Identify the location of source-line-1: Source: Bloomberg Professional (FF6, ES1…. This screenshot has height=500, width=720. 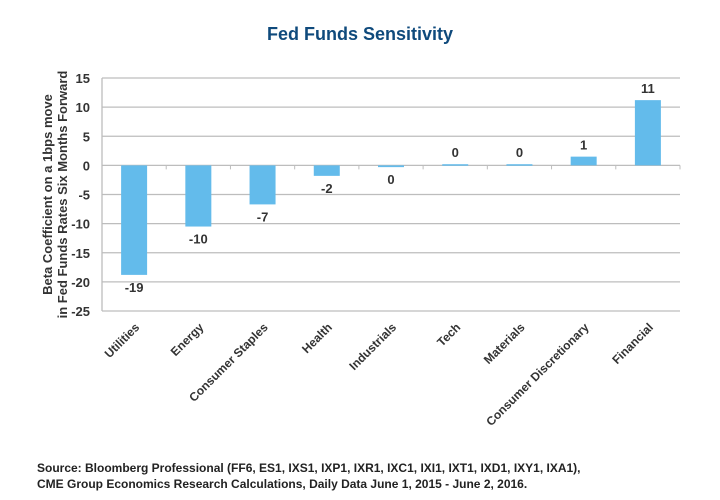
(309, 468).